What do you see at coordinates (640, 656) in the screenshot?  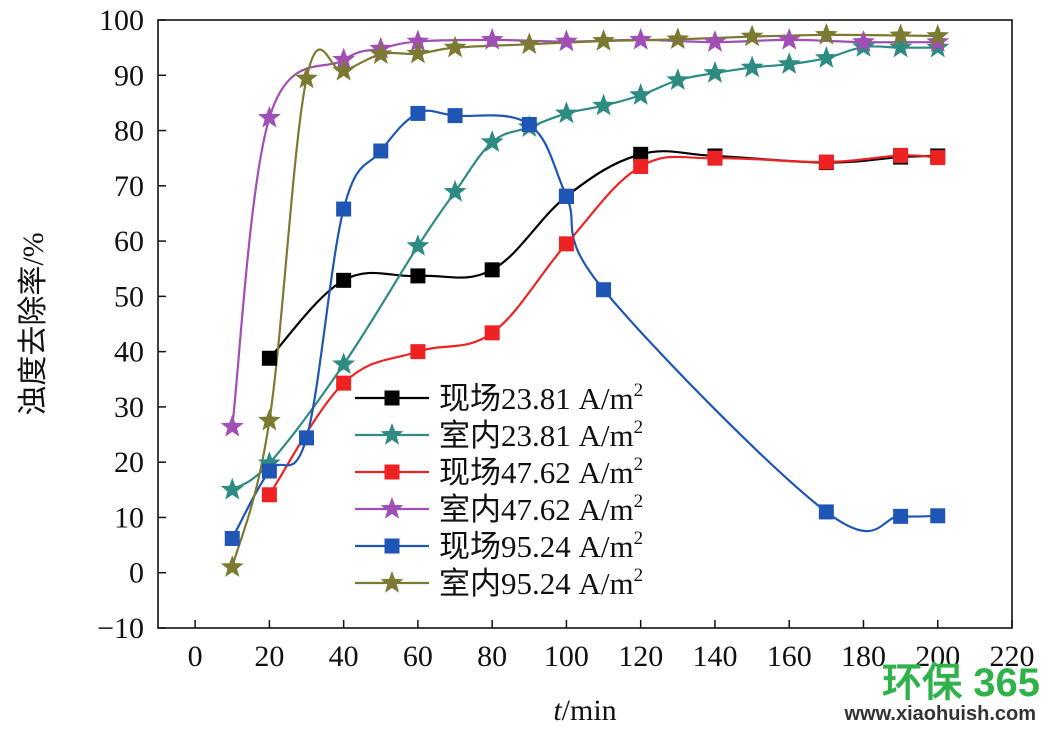 I see `x-tick-label: 120` at bounding box center [640, 656].